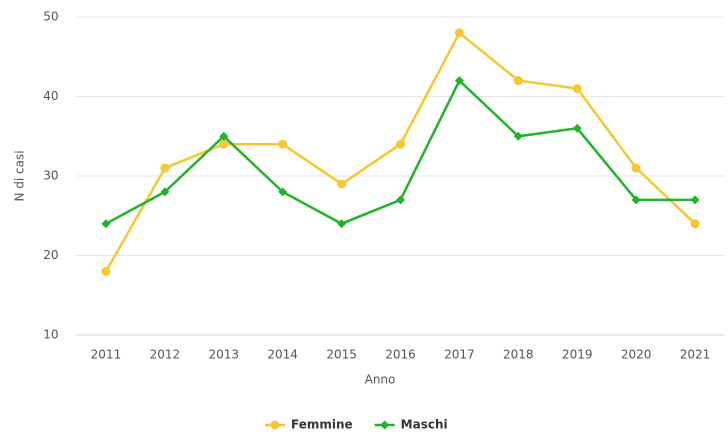 The image size is (728, 437). Describe the element at coordinates (50, 176) in the screenshot. I see `y-tick-label: 30` at that location.